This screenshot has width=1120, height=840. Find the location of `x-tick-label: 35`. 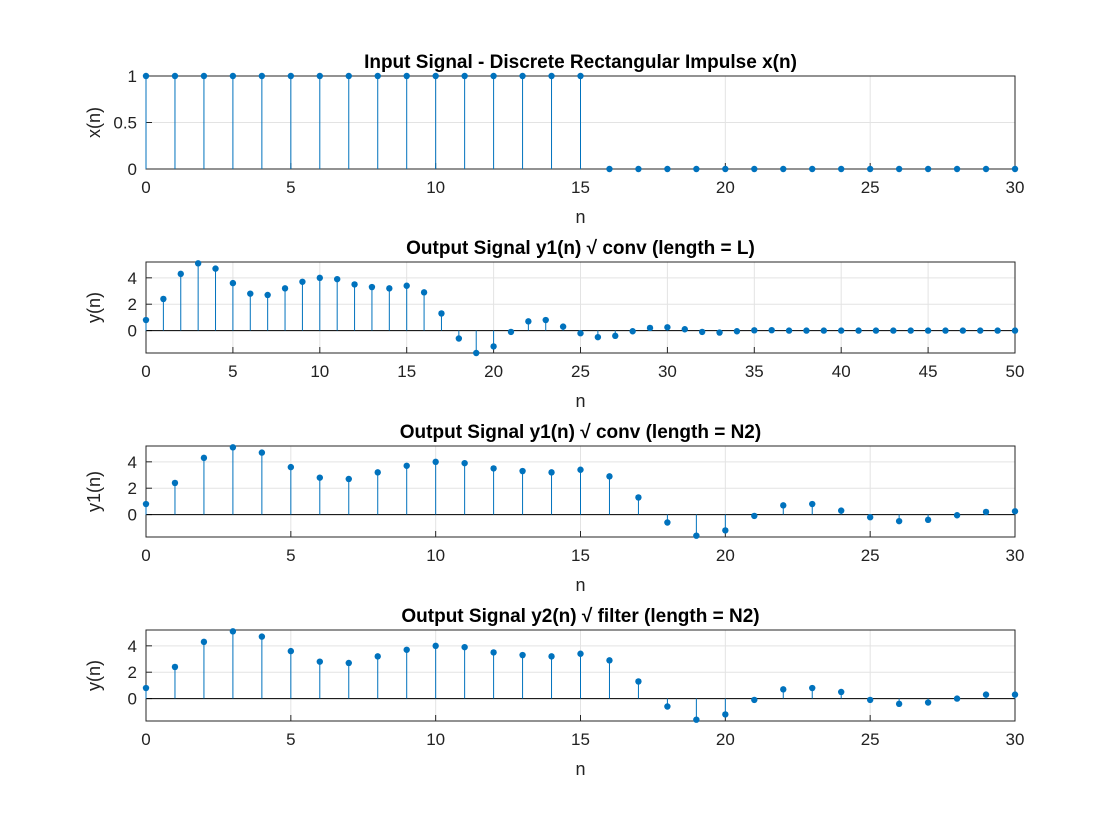

x-tick-label: 35 is located at coordinates (754, 371).